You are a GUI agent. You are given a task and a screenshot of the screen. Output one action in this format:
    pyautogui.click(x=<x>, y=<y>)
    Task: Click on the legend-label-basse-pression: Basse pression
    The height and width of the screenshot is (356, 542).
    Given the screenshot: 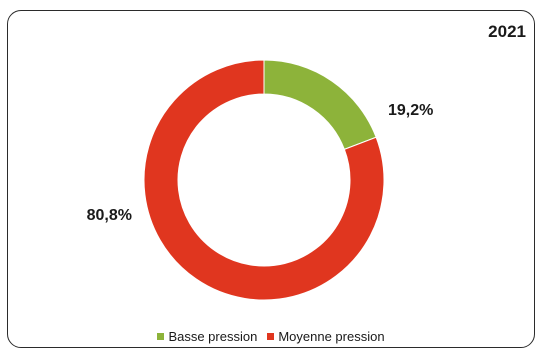 What is the action you would take?
    pyautogui.click(x=213, y=336)
    